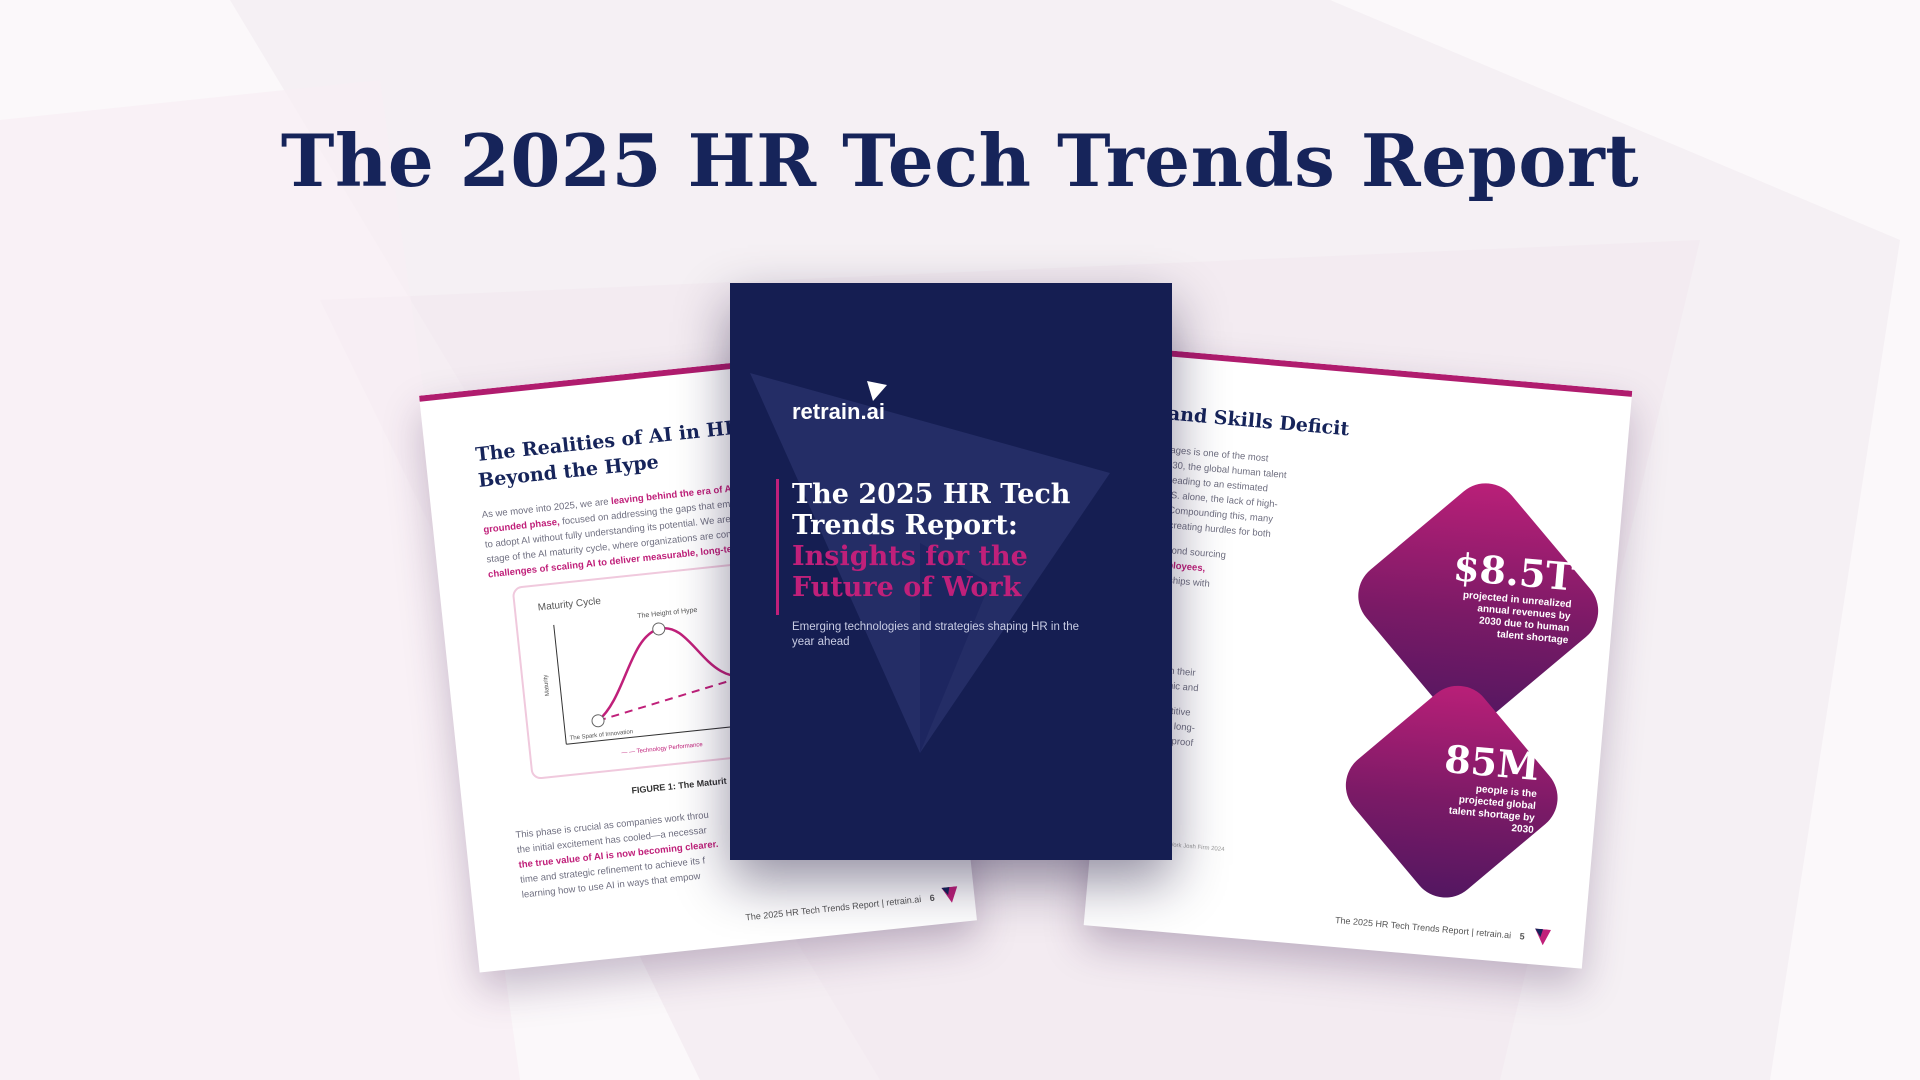 This screenshot has height=1080, width=1920. I want to click on figure-y-label: Maturity, so click(547, 685).